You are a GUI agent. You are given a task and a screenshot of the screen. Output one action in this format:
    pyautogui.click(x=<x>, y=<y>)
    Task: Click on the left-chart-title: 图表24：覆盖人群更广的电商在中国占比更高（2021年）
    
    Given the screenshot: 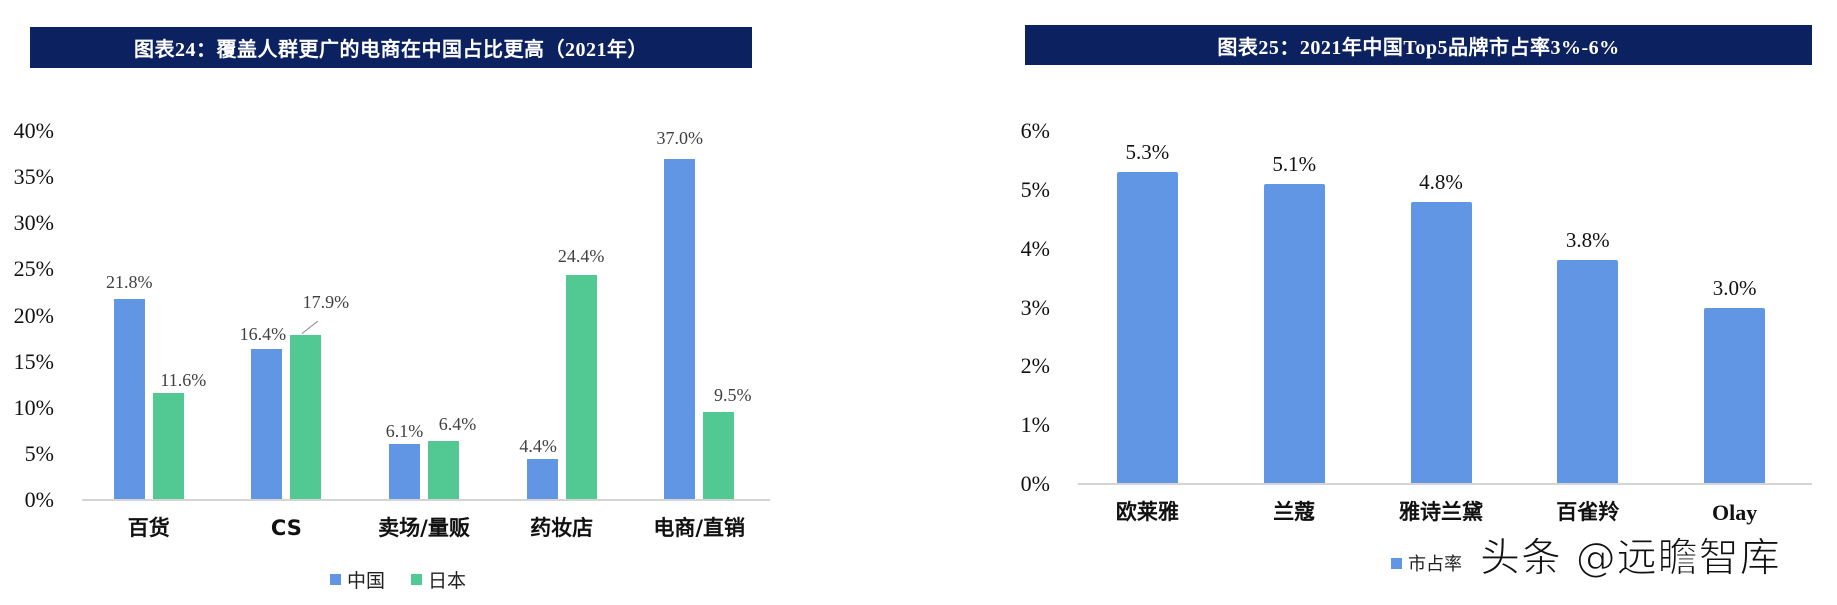 What is the action you would take?
    pyautogui.click(x=391, y=47)
    